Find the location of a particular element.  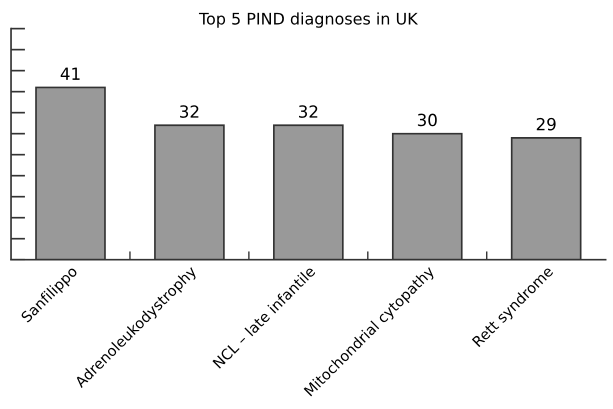

data-label: 41 is located at coordinates (70, 74).